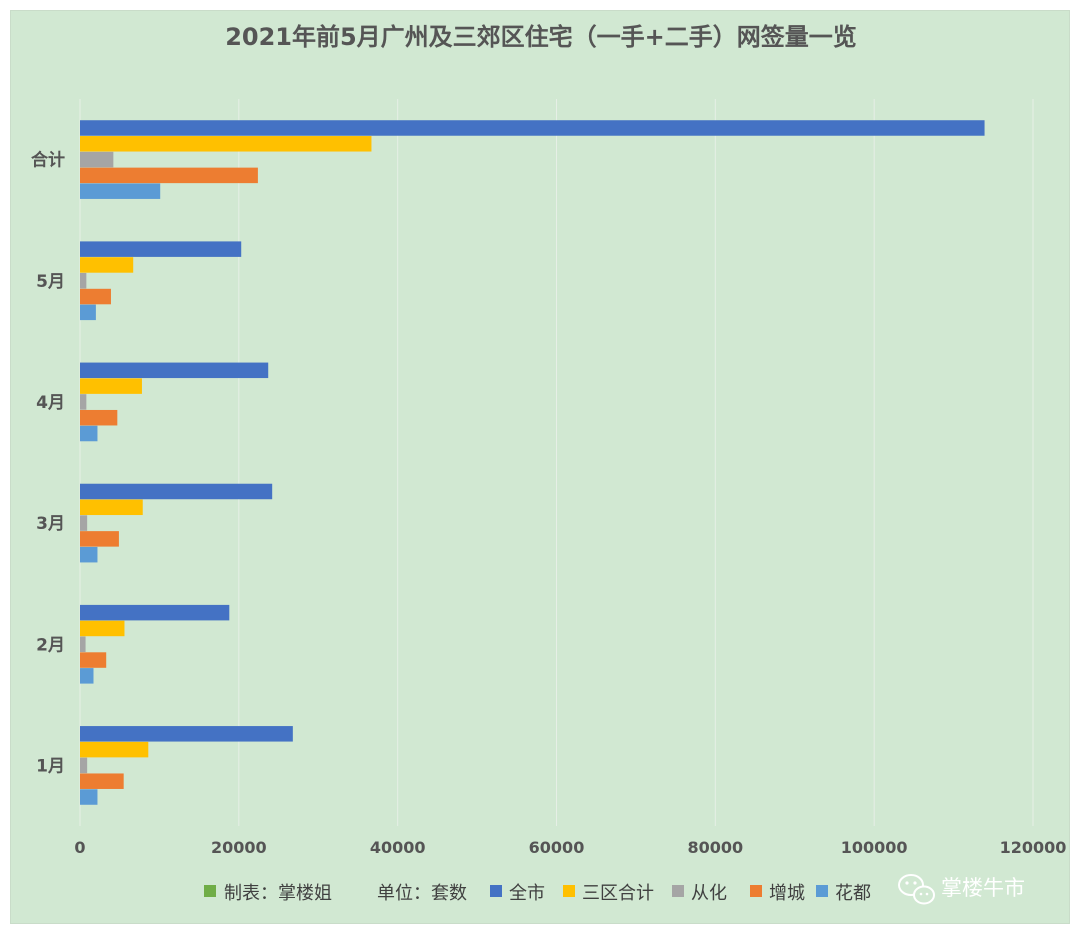 The width and height of the screenshot is (1080, 934). What do you see at coordinates (422, 893) in the screenshot?
I see `legend-unit-label: 单位：套数` at bounding box center [422, 893].